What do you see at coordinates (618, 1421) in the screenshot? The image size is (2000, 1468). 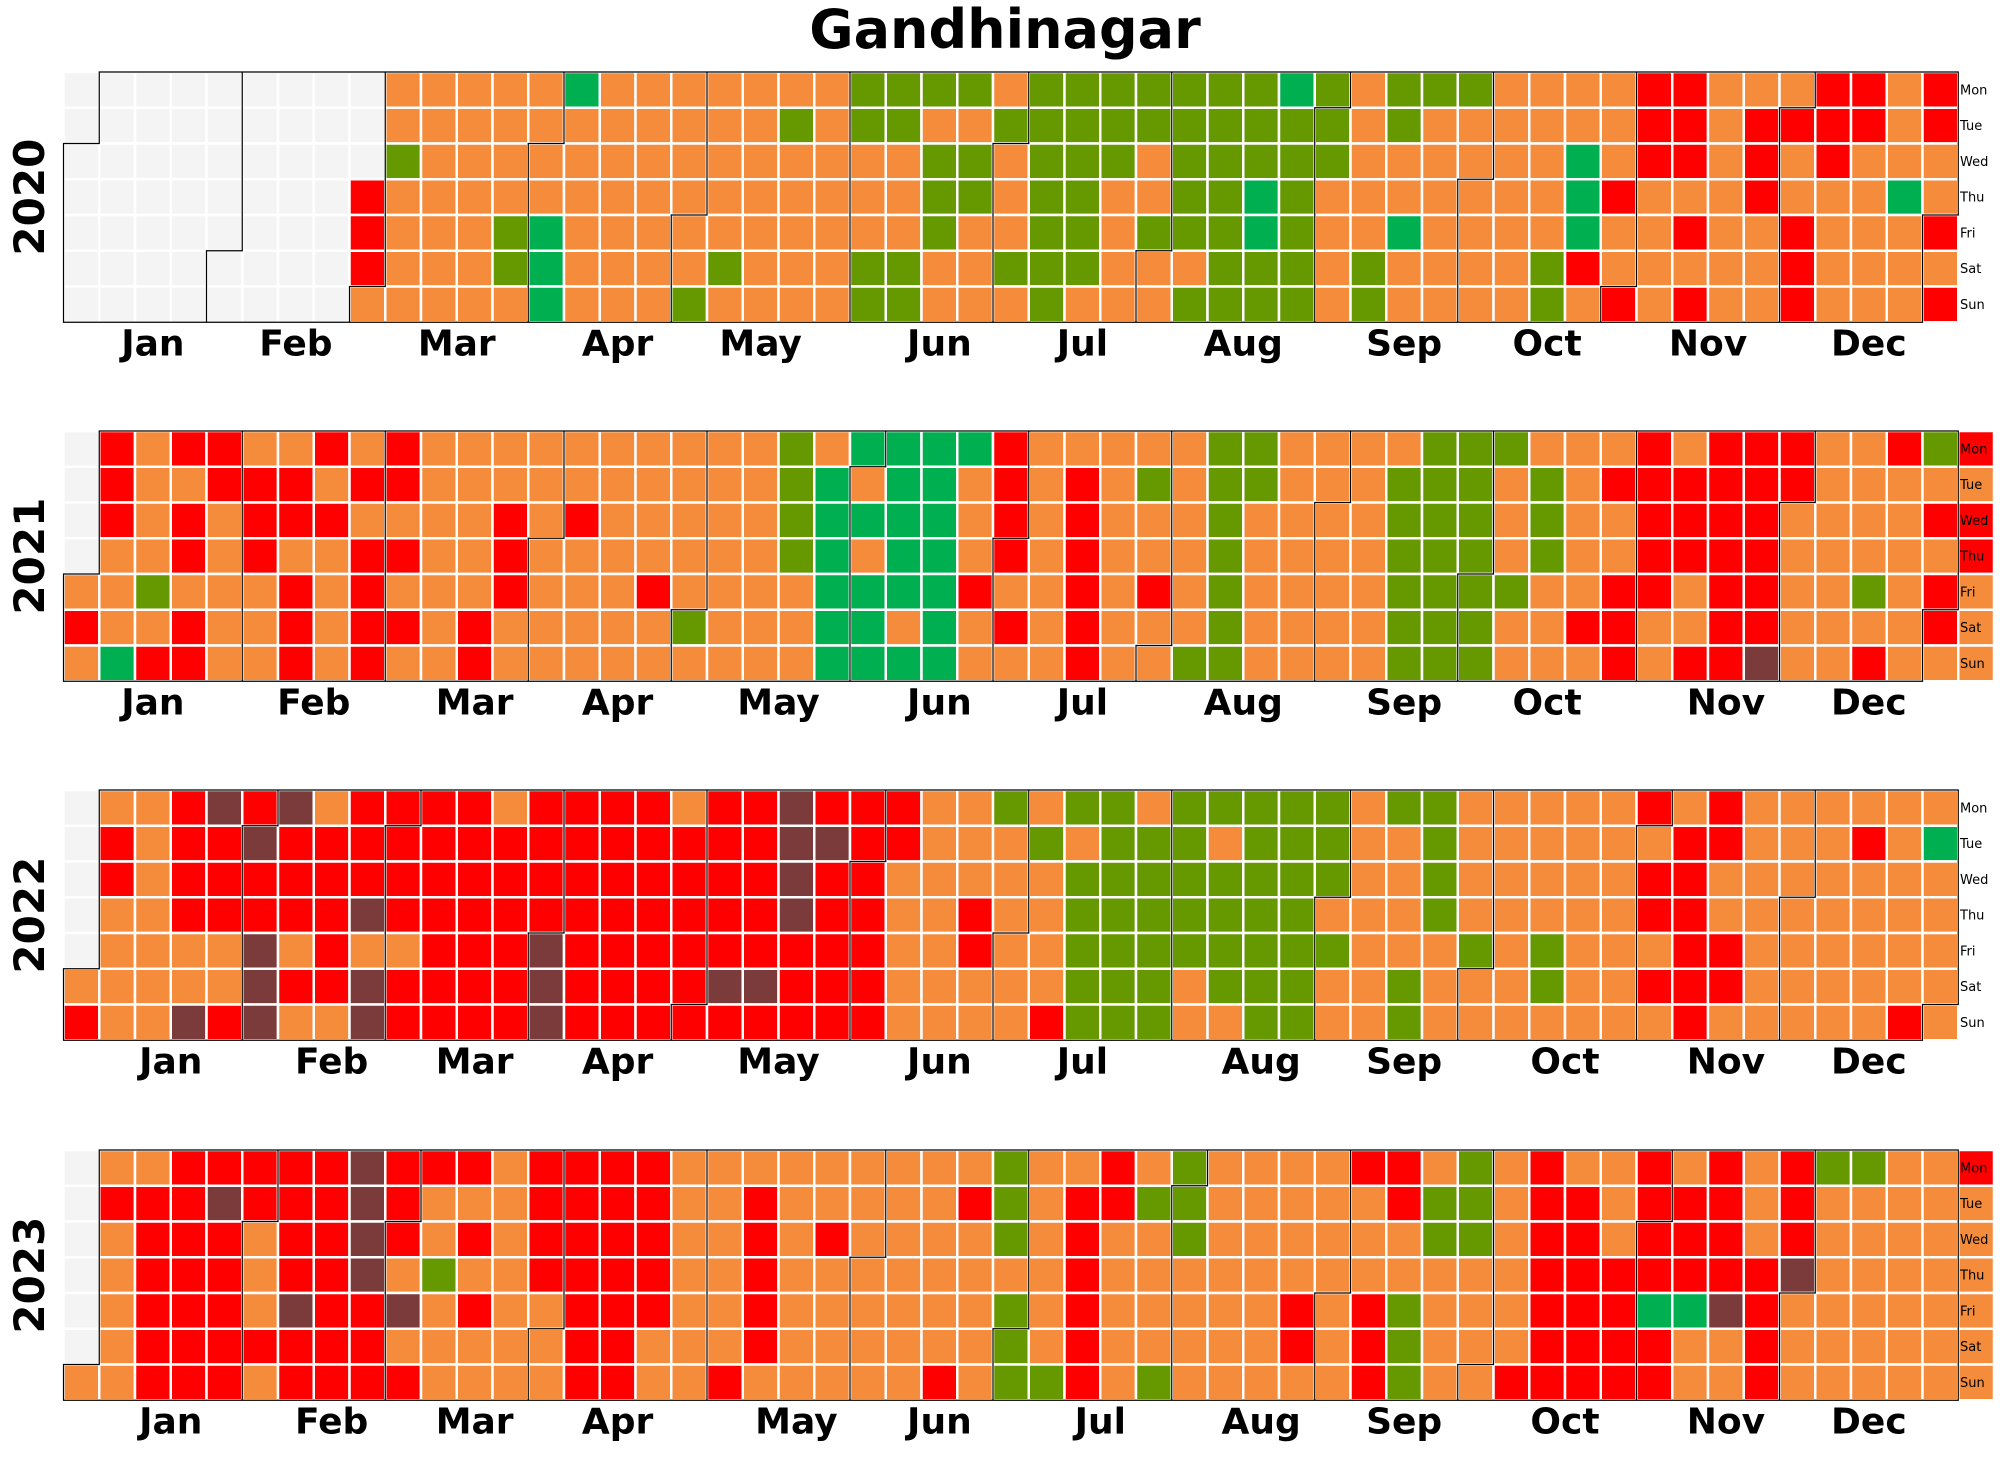 I see `month-label: Apr` at bounding box center [618, 1421].